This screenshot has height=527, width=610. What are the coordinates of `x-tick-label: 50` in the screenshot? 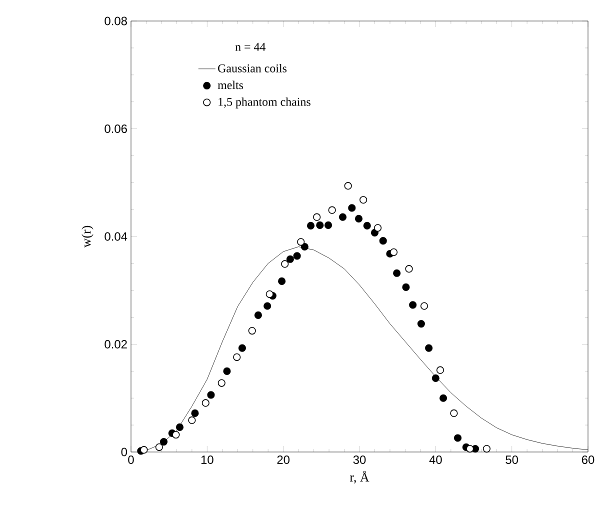 It's located at (512, 460).